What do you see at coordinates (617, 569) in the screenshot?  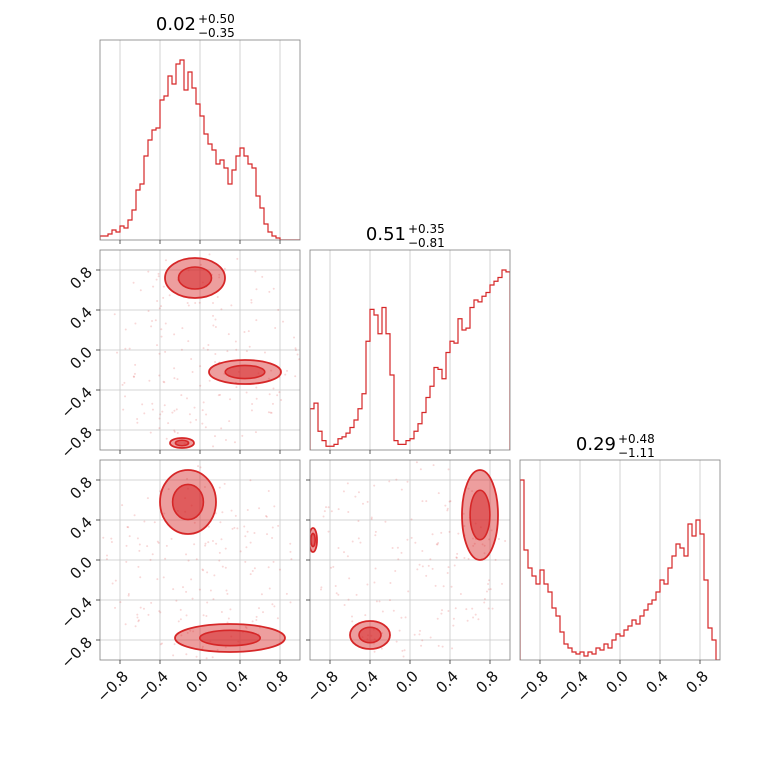 I see `panel-2-2: −0.8 −0.4 0.0 0.4 0.8 0.29 +0.48−1.11` at bounding box center [617, 569].